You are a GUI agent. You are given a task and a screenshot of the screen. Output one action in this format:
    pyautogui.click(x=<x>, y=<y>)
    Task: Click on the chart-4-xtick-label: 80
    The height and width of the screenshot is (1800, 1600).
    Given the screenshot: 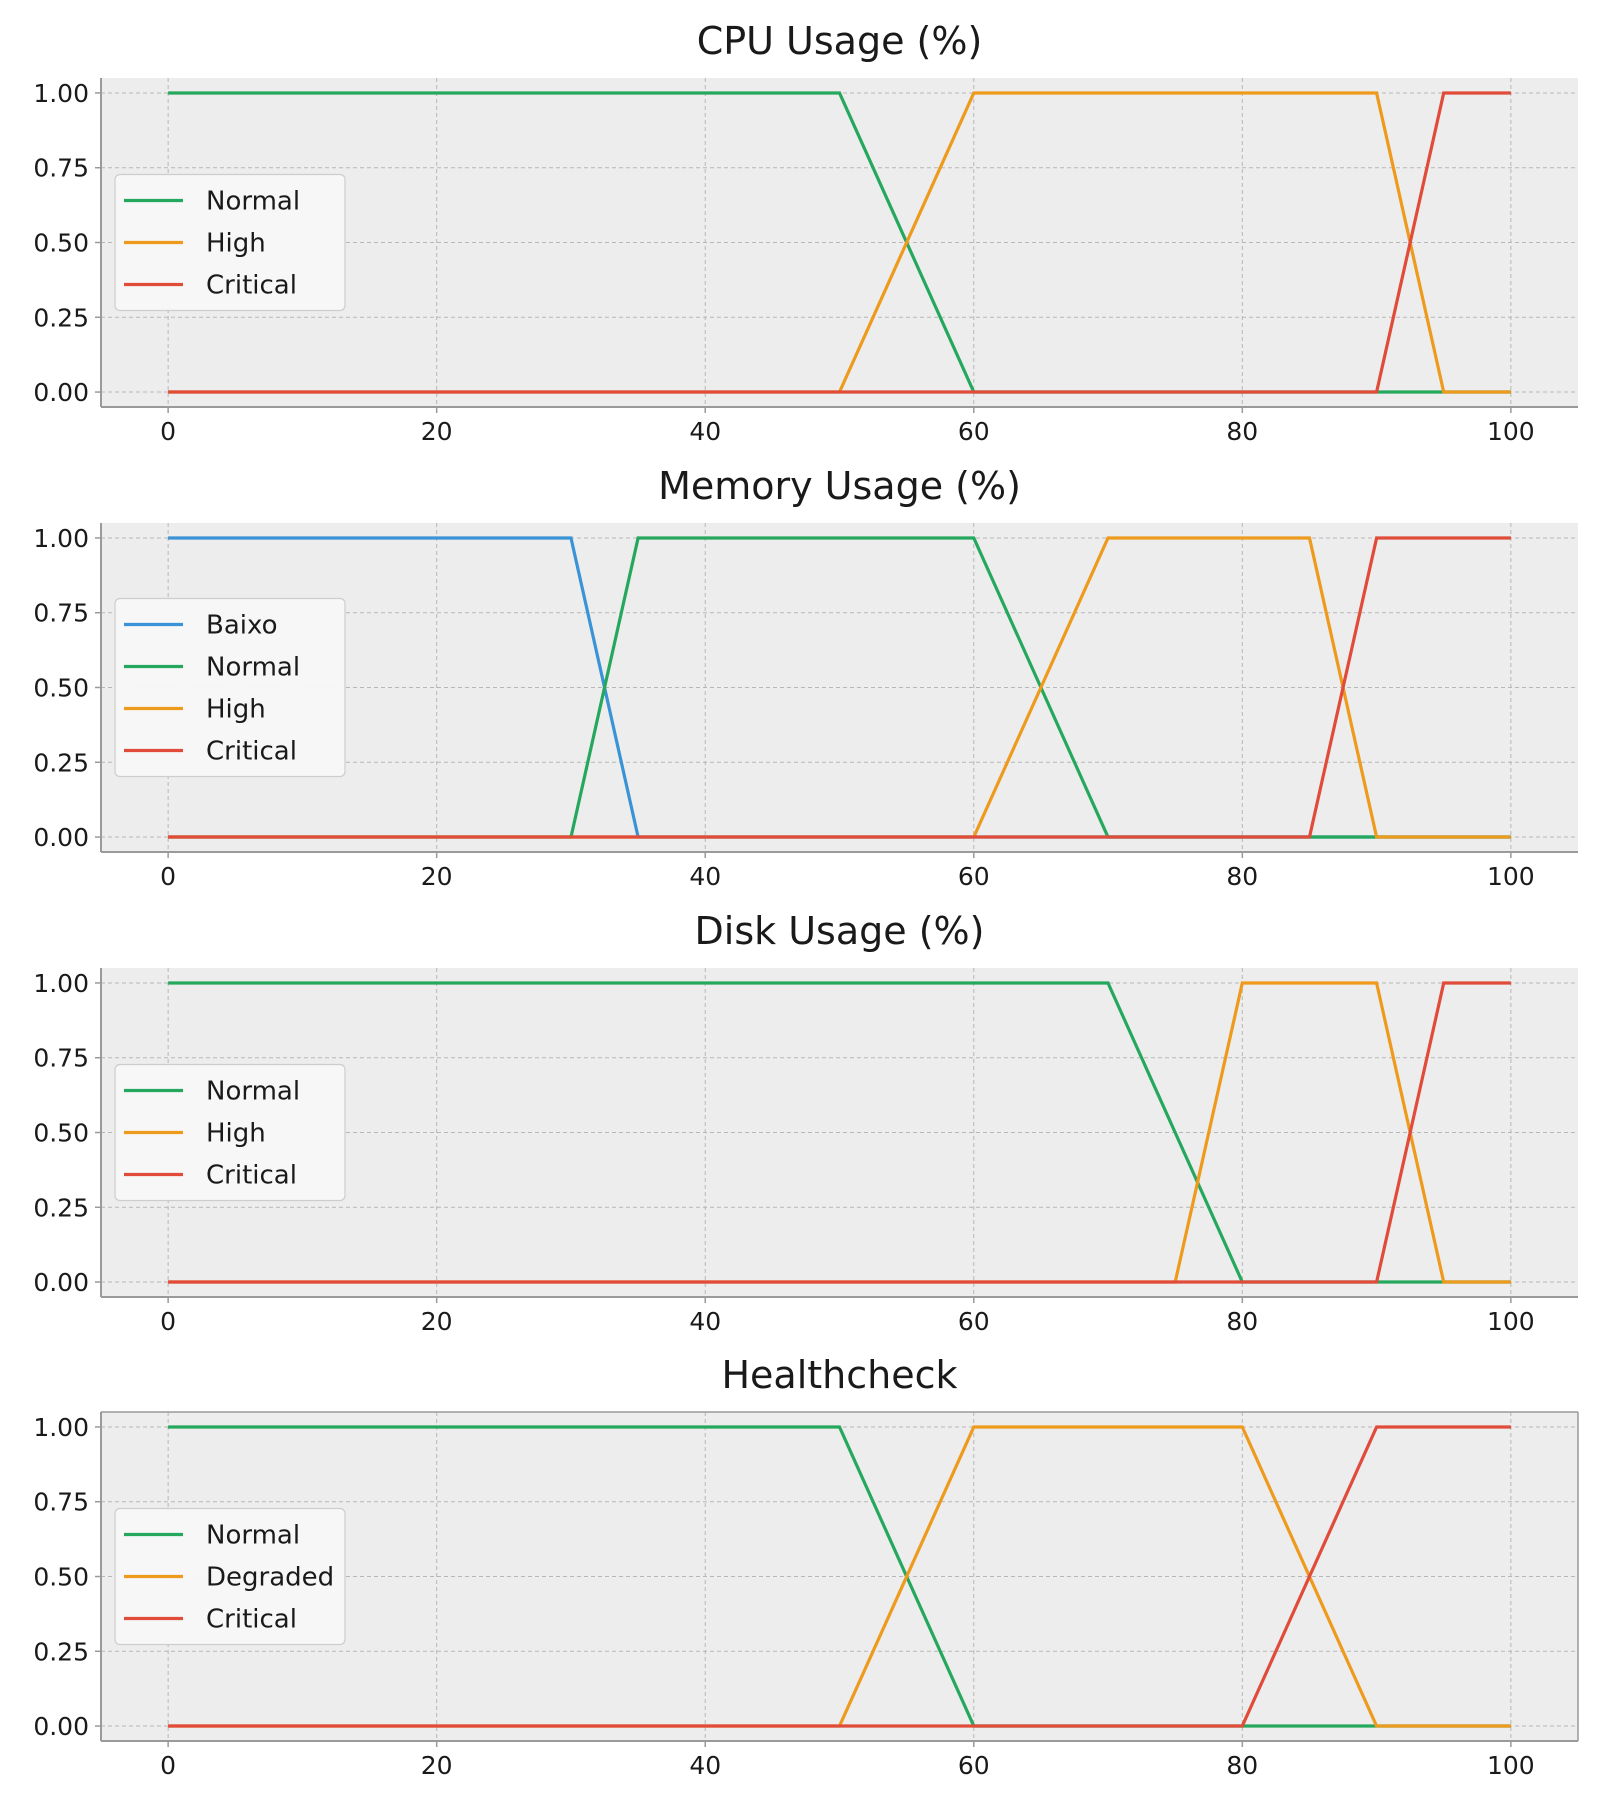 What is the action you would take?
    pyautogui.click(x=1242, y=1765)
    